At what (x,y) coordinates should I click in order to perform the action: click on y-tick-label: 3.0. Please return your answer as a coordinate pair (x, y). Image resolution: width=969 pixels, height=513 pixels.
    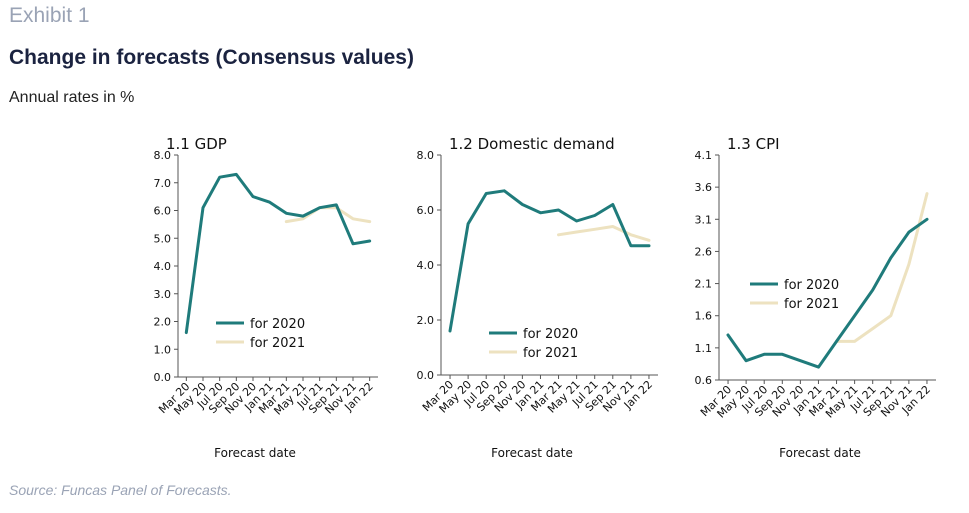
    Looking at the image, I should click on (163, 294).